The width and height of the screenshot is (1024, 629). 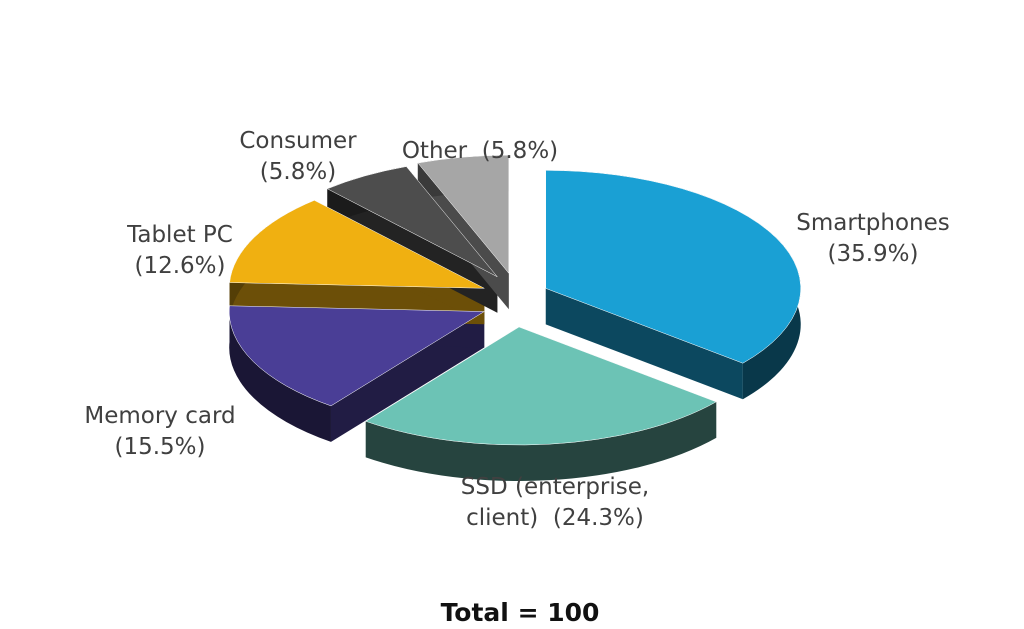 I want to click on value-label: (24.3%), so click(x=598, y=518).